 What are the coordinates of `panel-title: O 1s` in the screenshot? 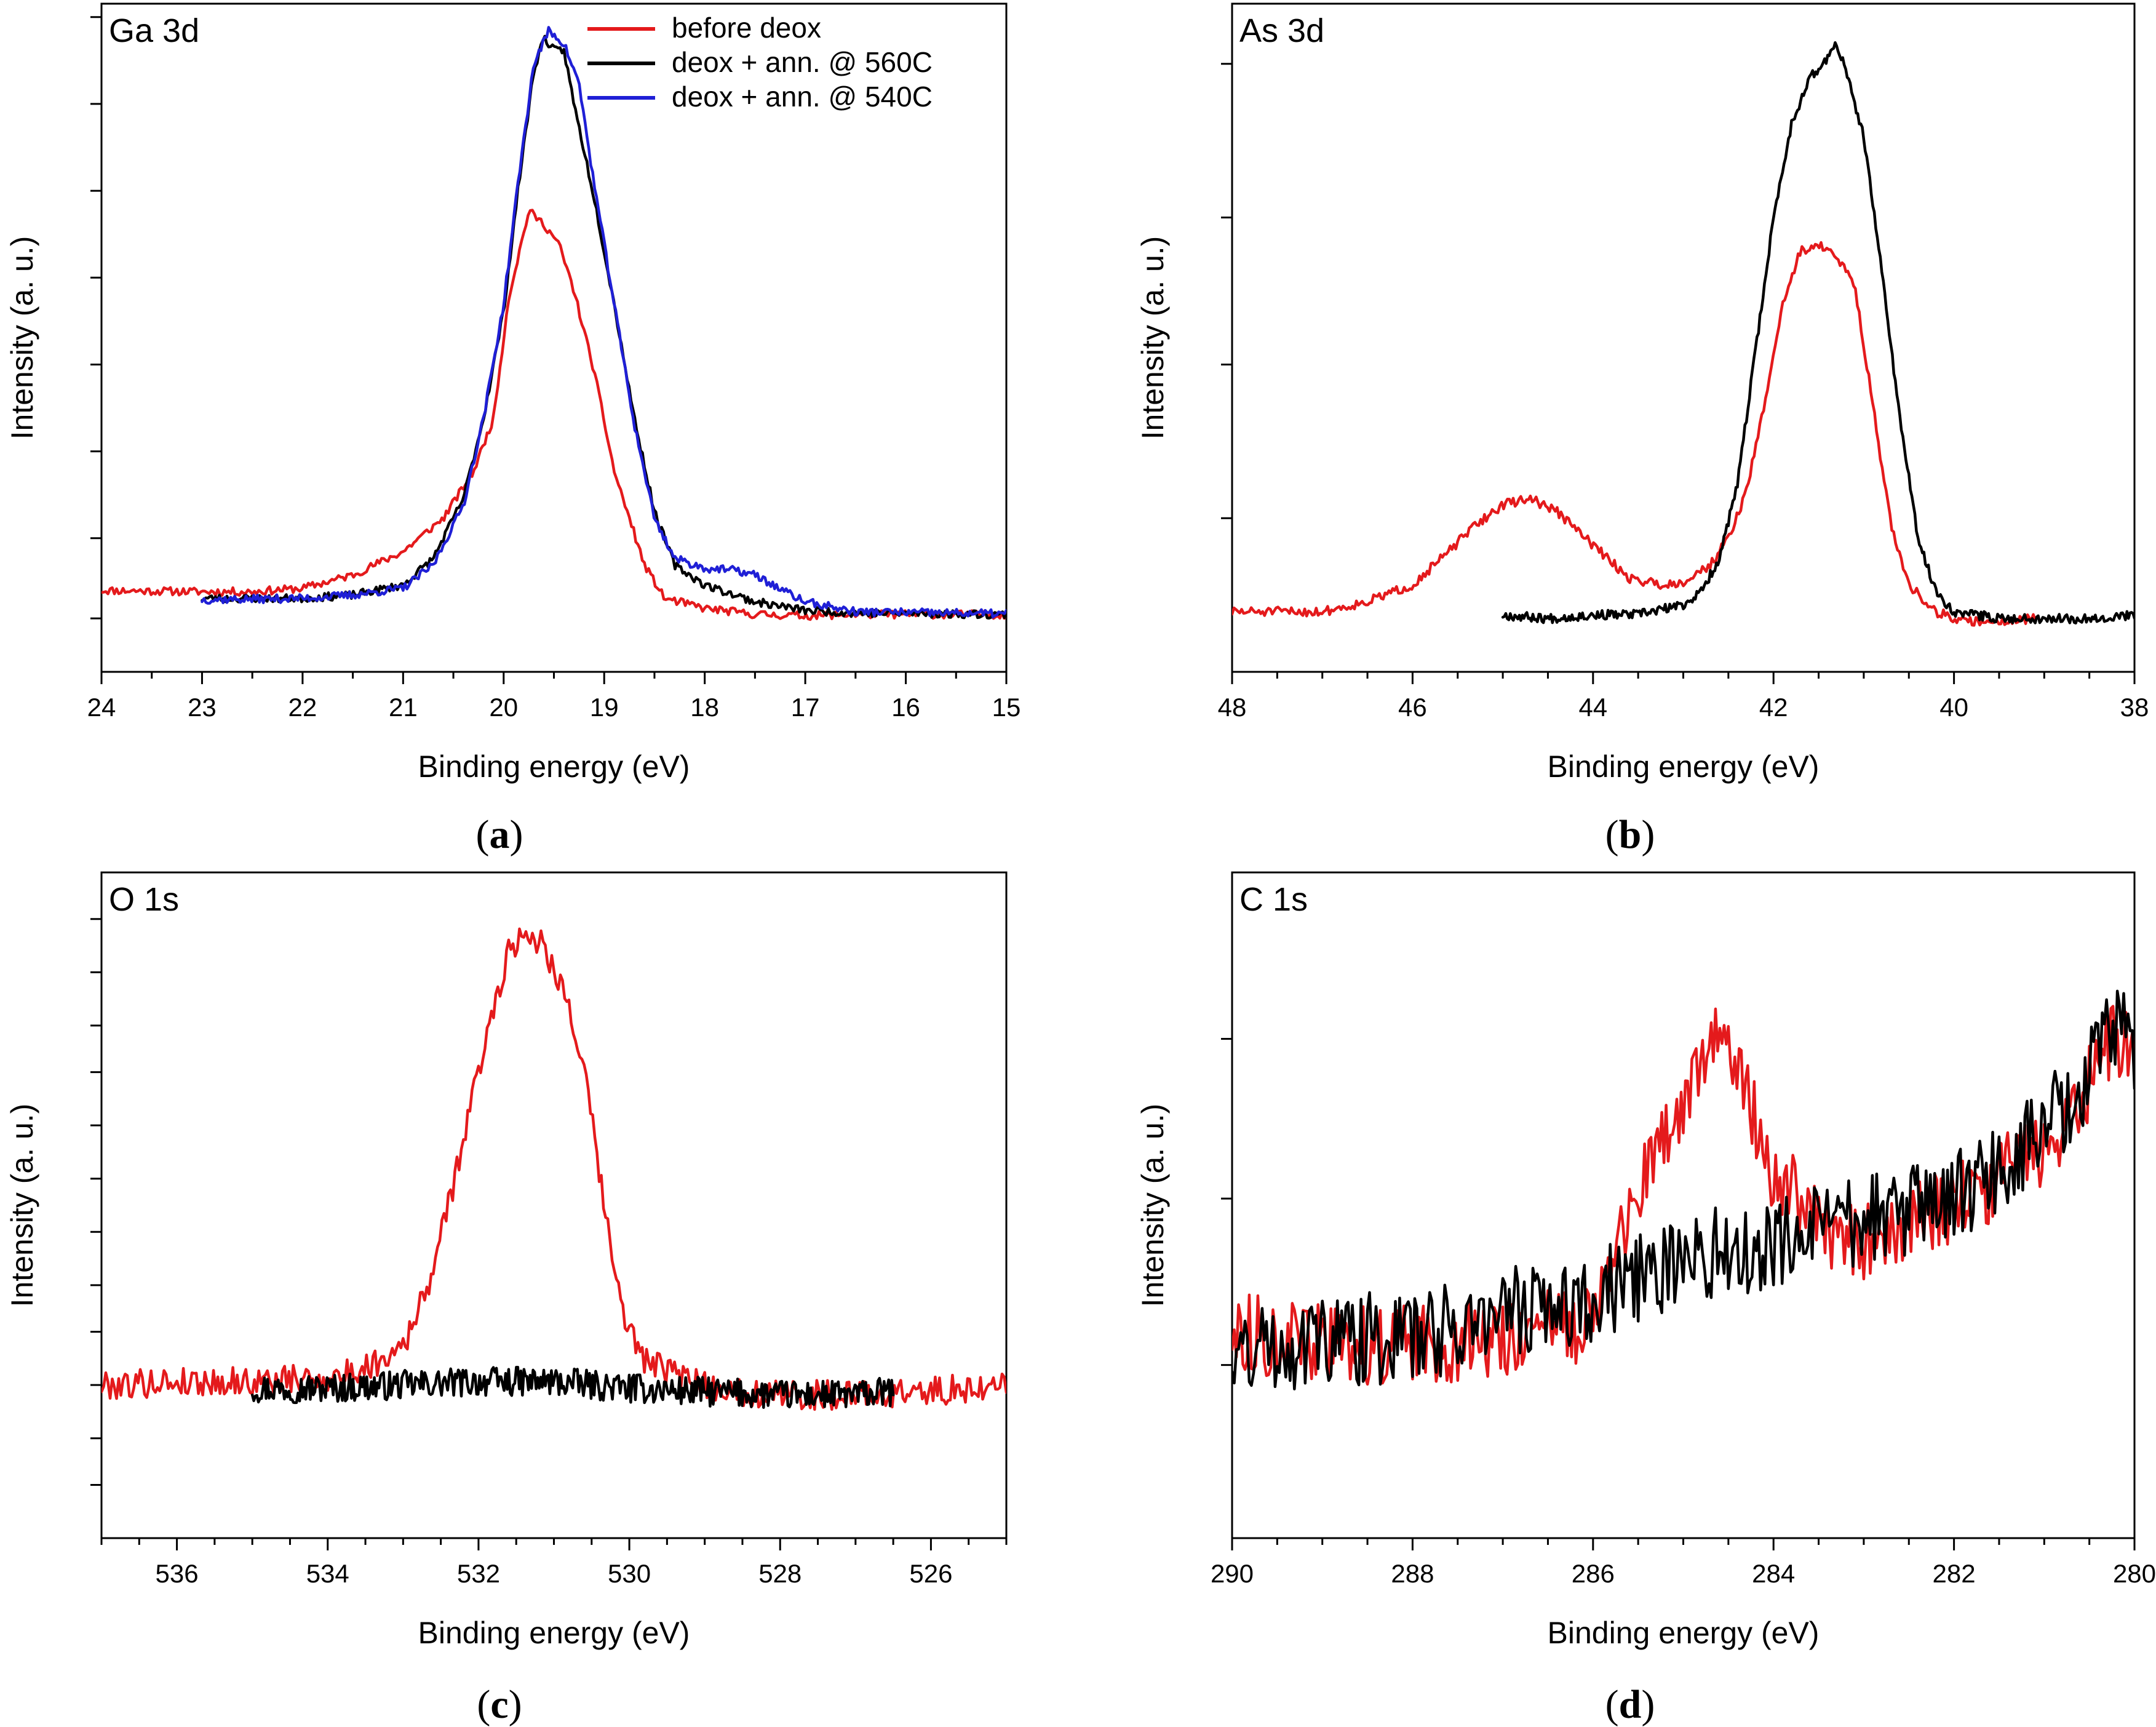 It's located at (144, 900).